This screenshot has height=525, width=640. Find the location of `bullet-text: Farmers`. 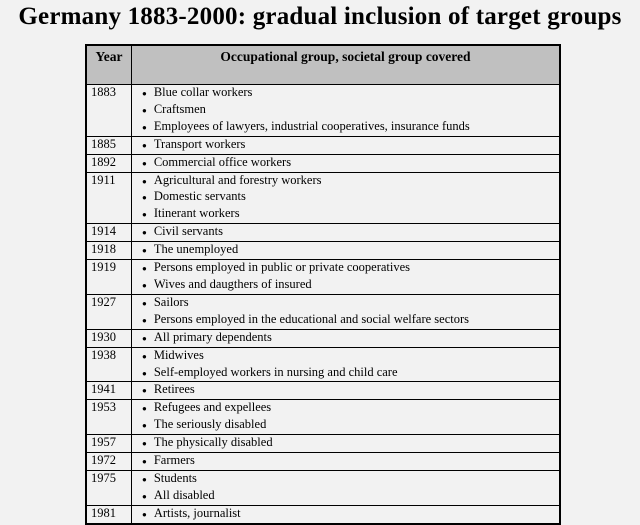

bullet-text: Farmers is located at coordinates (174, 460).